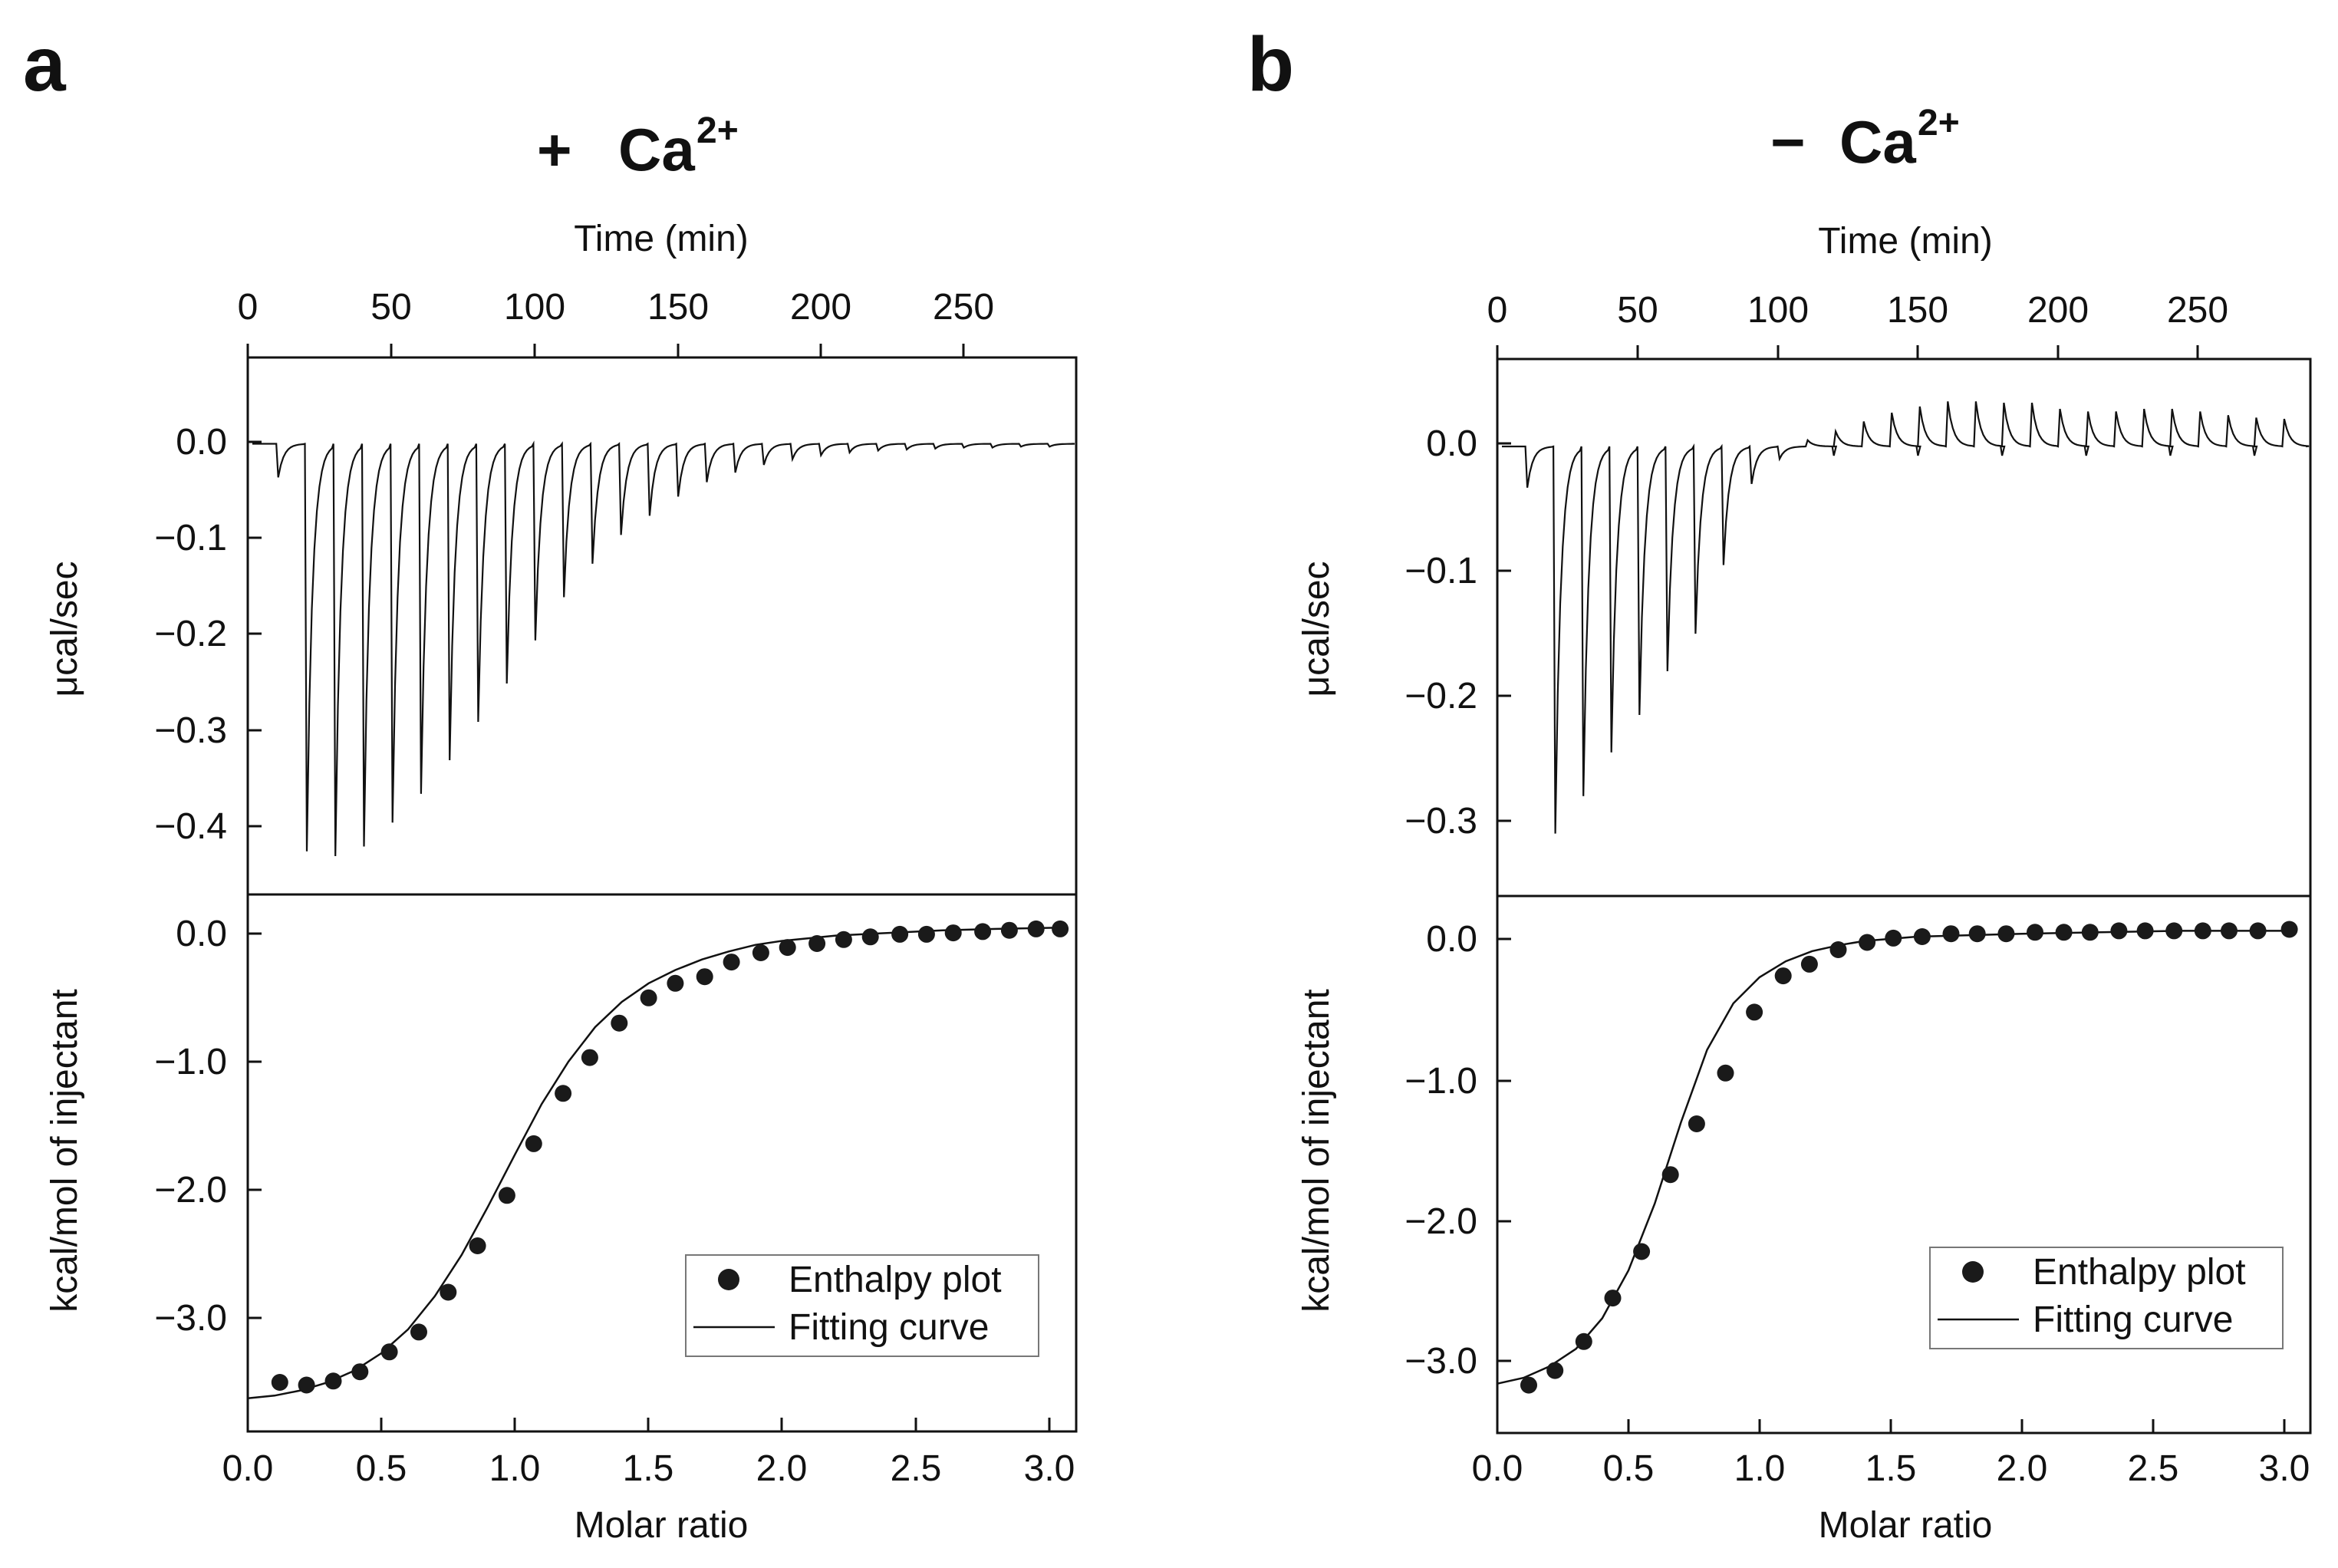 Image resolution: width=2338 pixels, height=1568 pixels. Describe the element at coordinates (862, 1305) in the screenshot. I see `legend-a: Enthalpy plot Fitting curve` at that location.